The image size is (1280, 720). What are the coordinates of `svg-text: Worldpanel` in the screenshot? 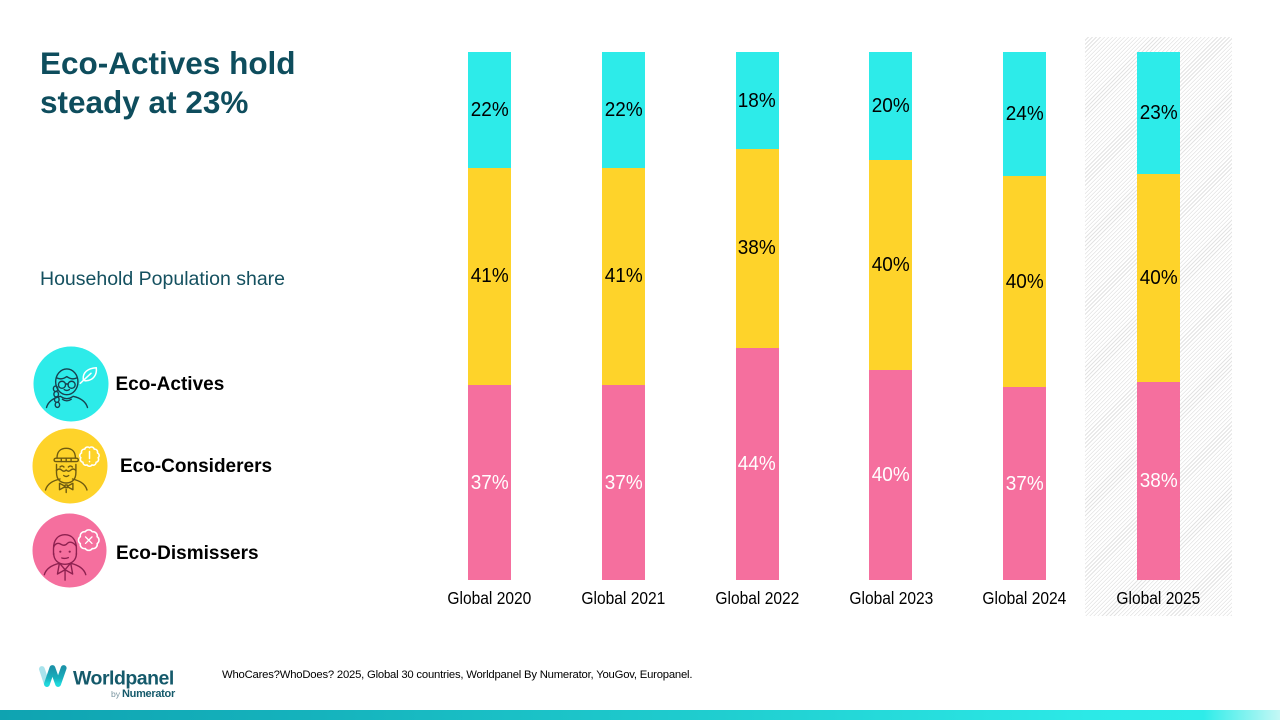 It's located at (123, 679).